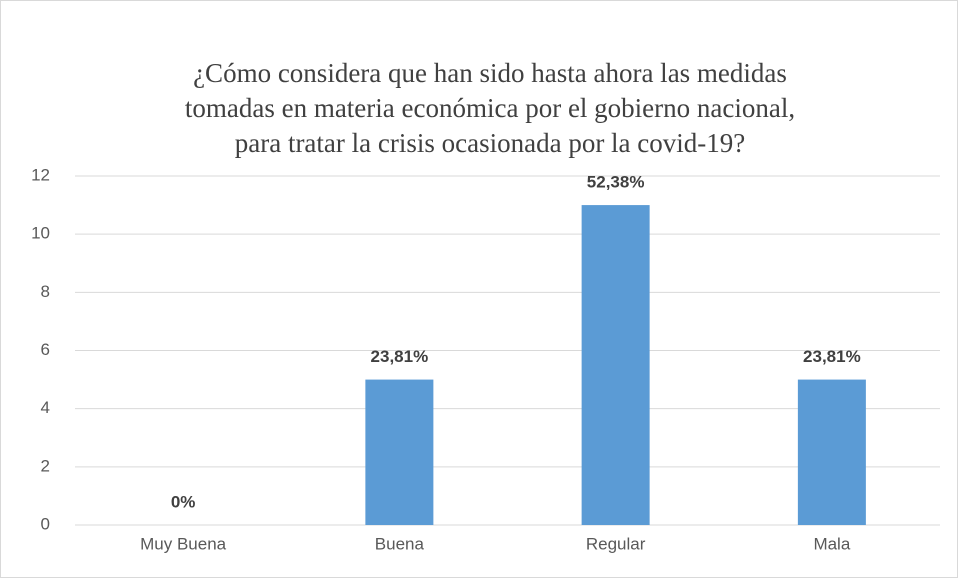 Image resolution: width=959 pixels, height=579 pixels. What do you see at coordinates (45, 465) in the screenshot?
I see `y-tick-label: 2` at bounding box center [45, 465].